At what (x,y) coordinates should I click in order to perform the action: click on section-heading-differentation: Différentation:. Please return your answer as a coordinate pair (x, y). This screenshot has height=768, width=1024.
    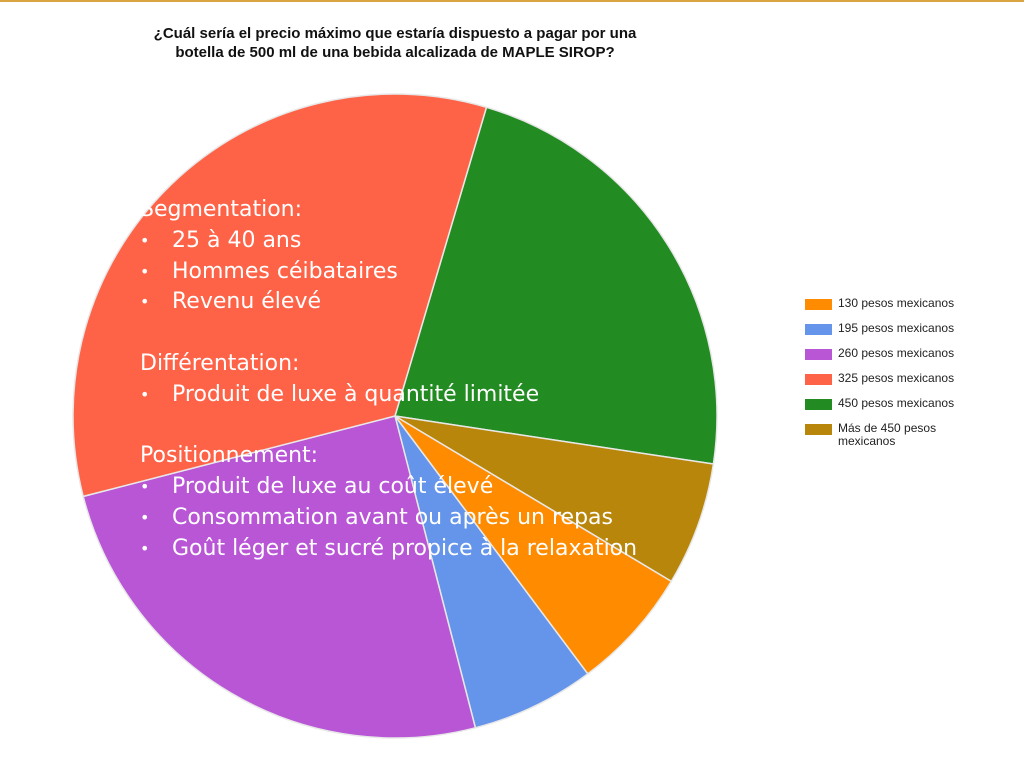
    Looking at the image, I should click on (220, 363).